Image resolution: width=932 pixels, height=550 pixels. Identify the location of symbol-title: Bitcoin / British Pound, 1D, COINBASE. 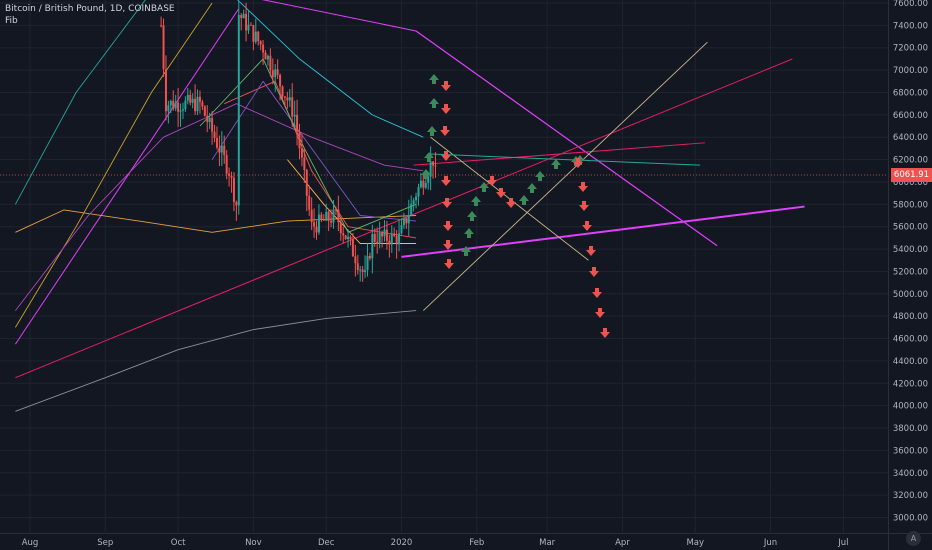
(90, 9).